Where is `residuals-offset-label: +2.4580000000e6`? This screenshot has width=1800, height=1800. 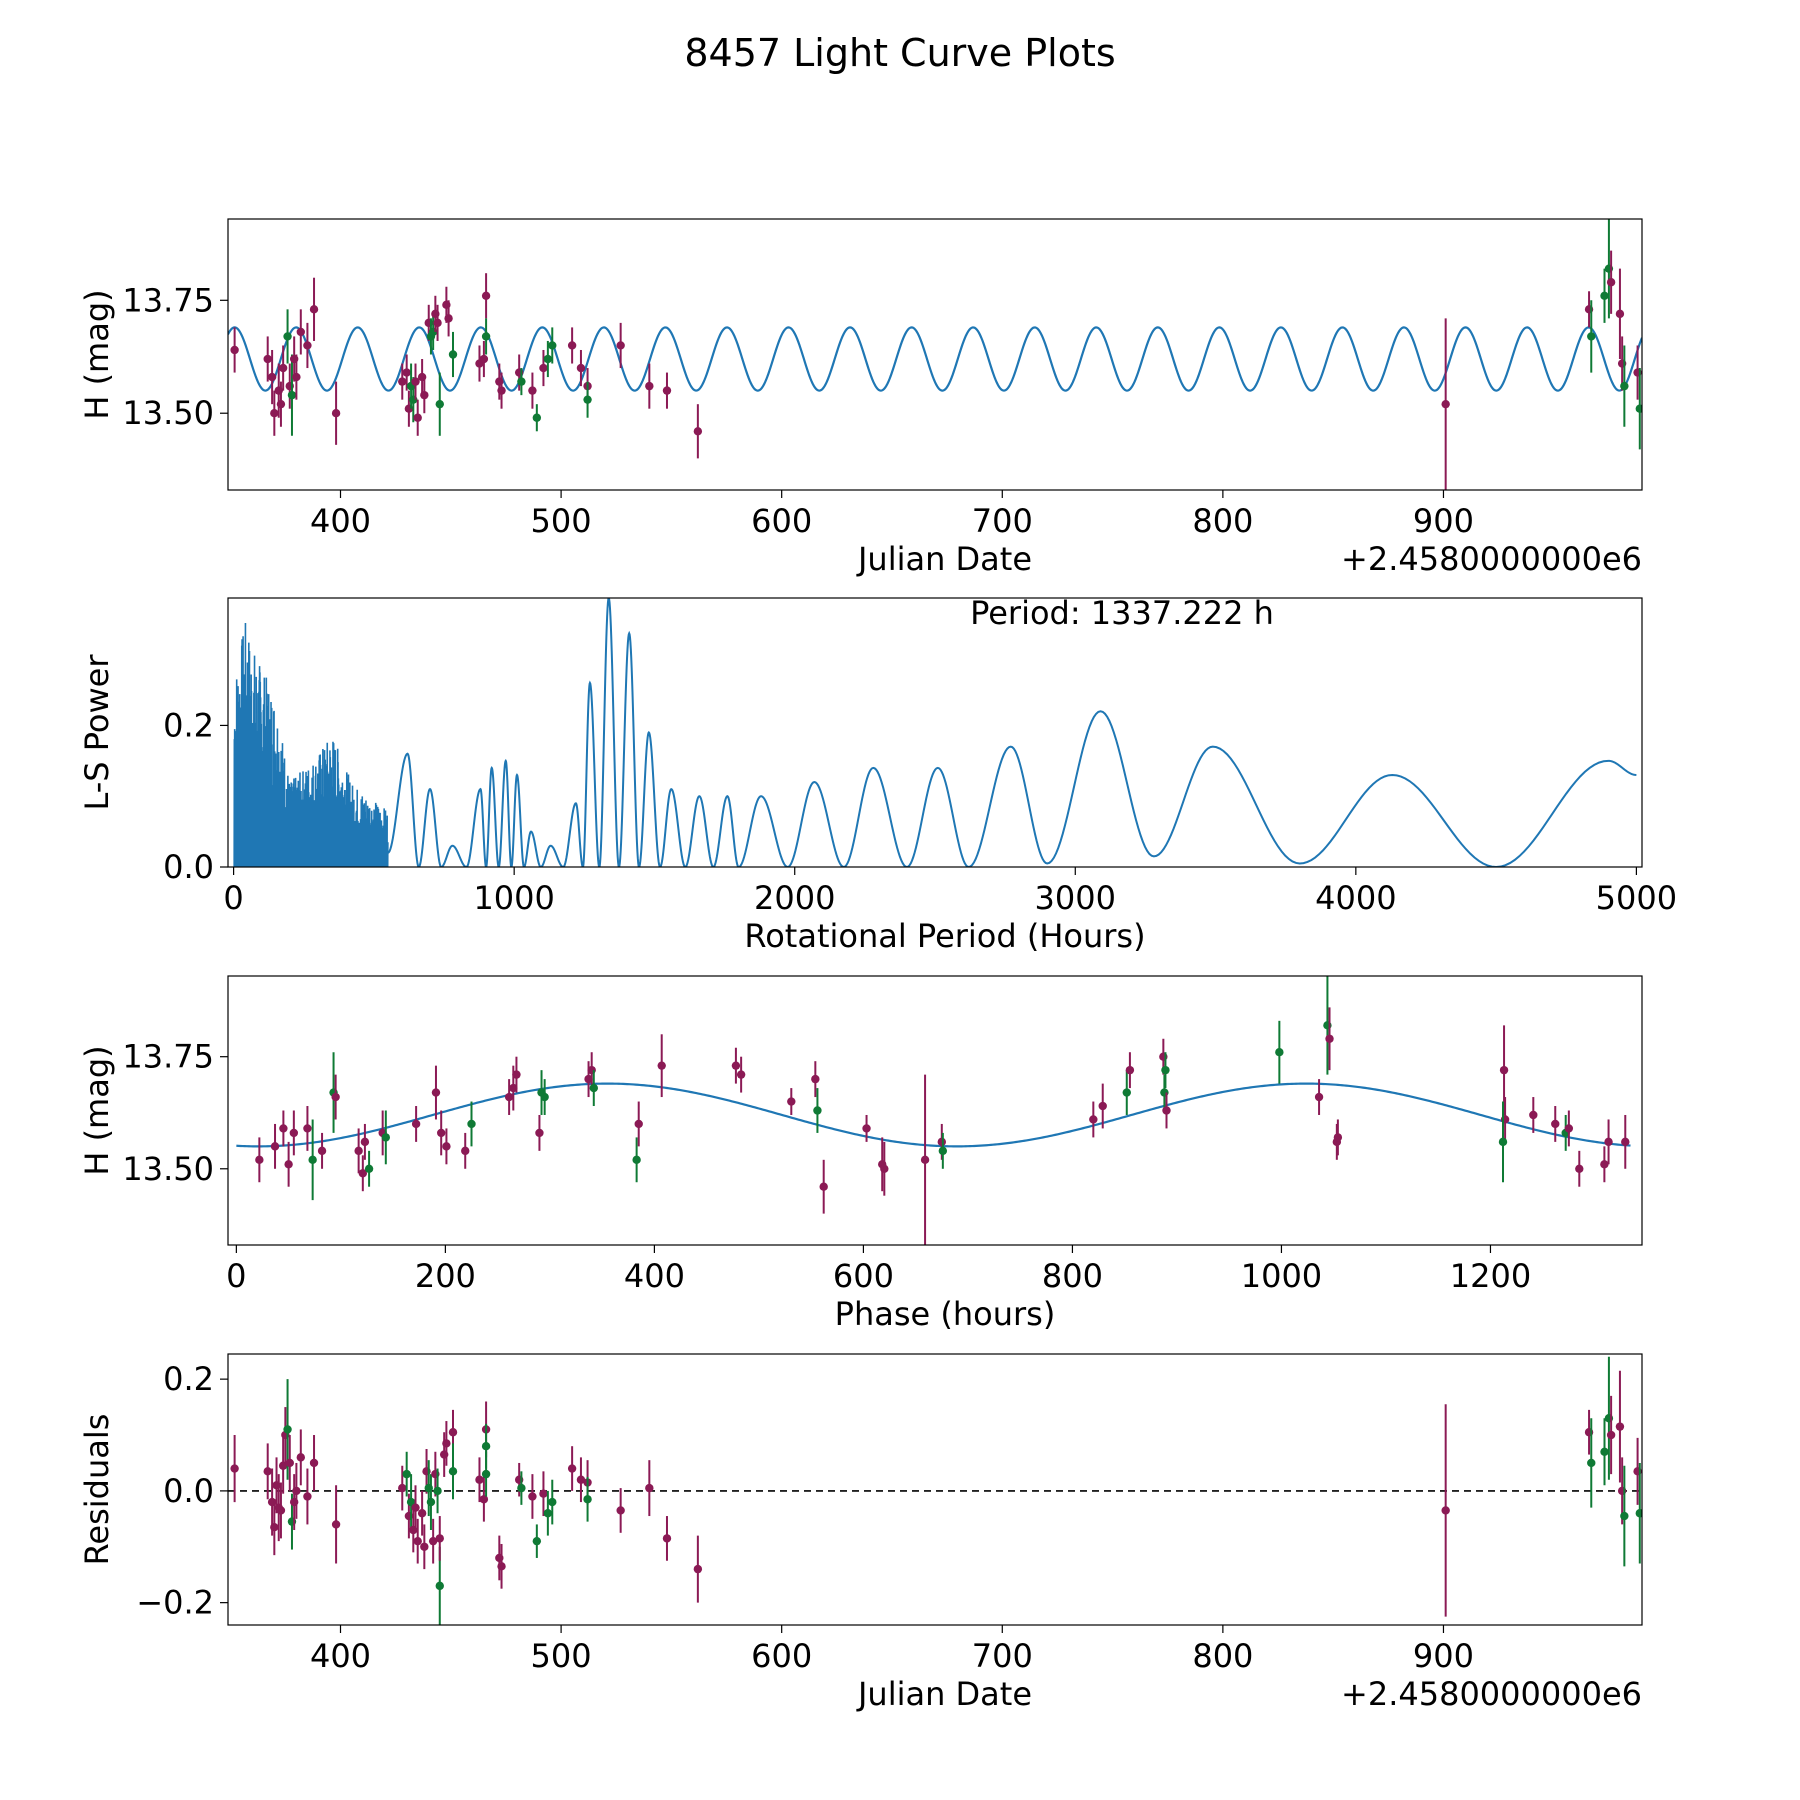 residuals-offset-label: +2.4580000000e6 is located at coordinates (1491, 1694).